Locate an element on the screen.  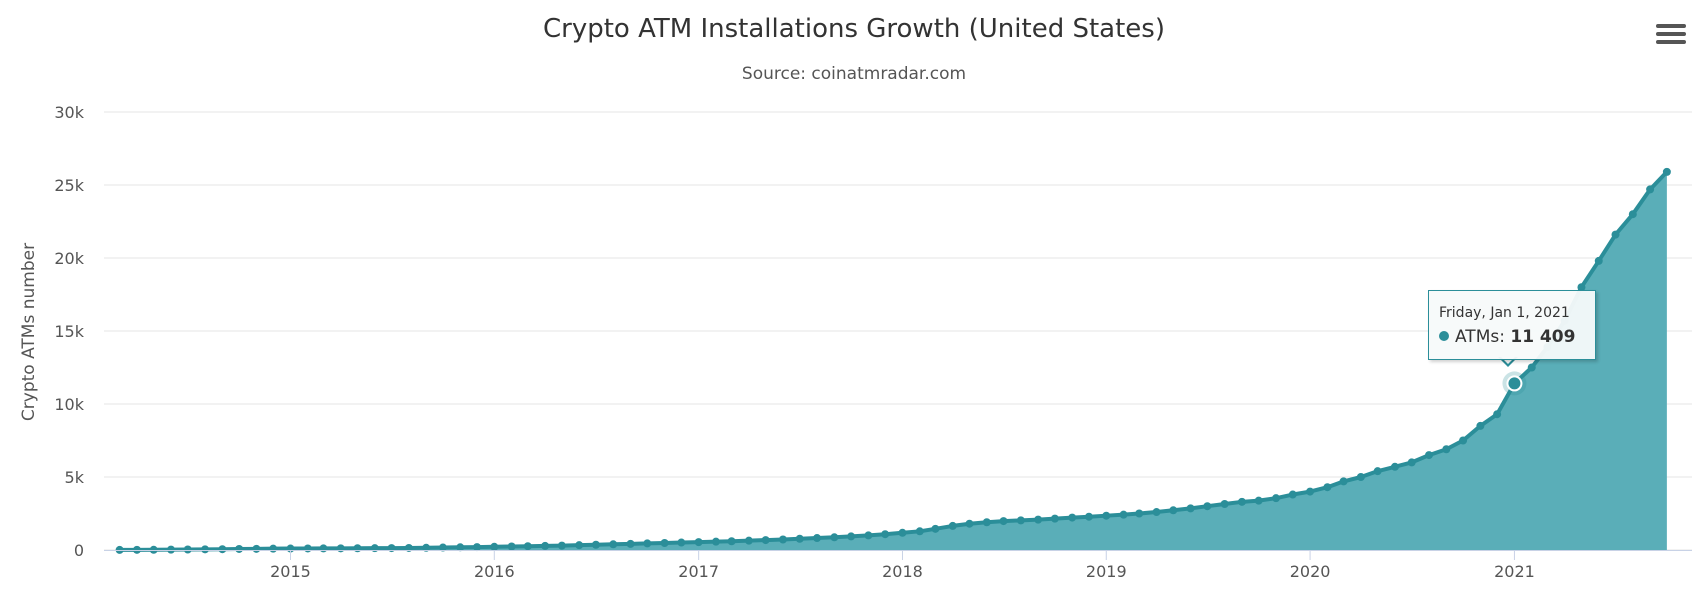
x-tick-label: 2019 is located at coordinates (1106, 571).